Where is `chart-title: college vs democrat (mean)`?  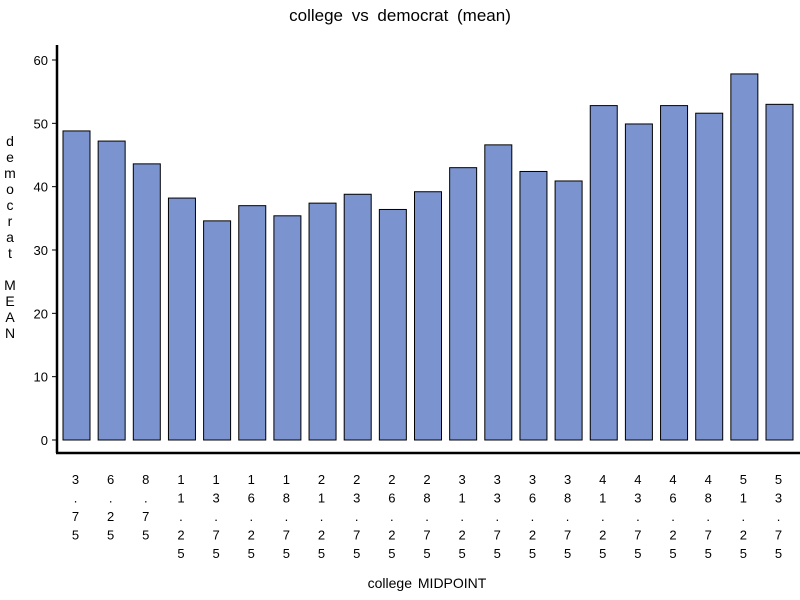
chart-title: college vs democrat (mean) is located at coordinates (400, 15).